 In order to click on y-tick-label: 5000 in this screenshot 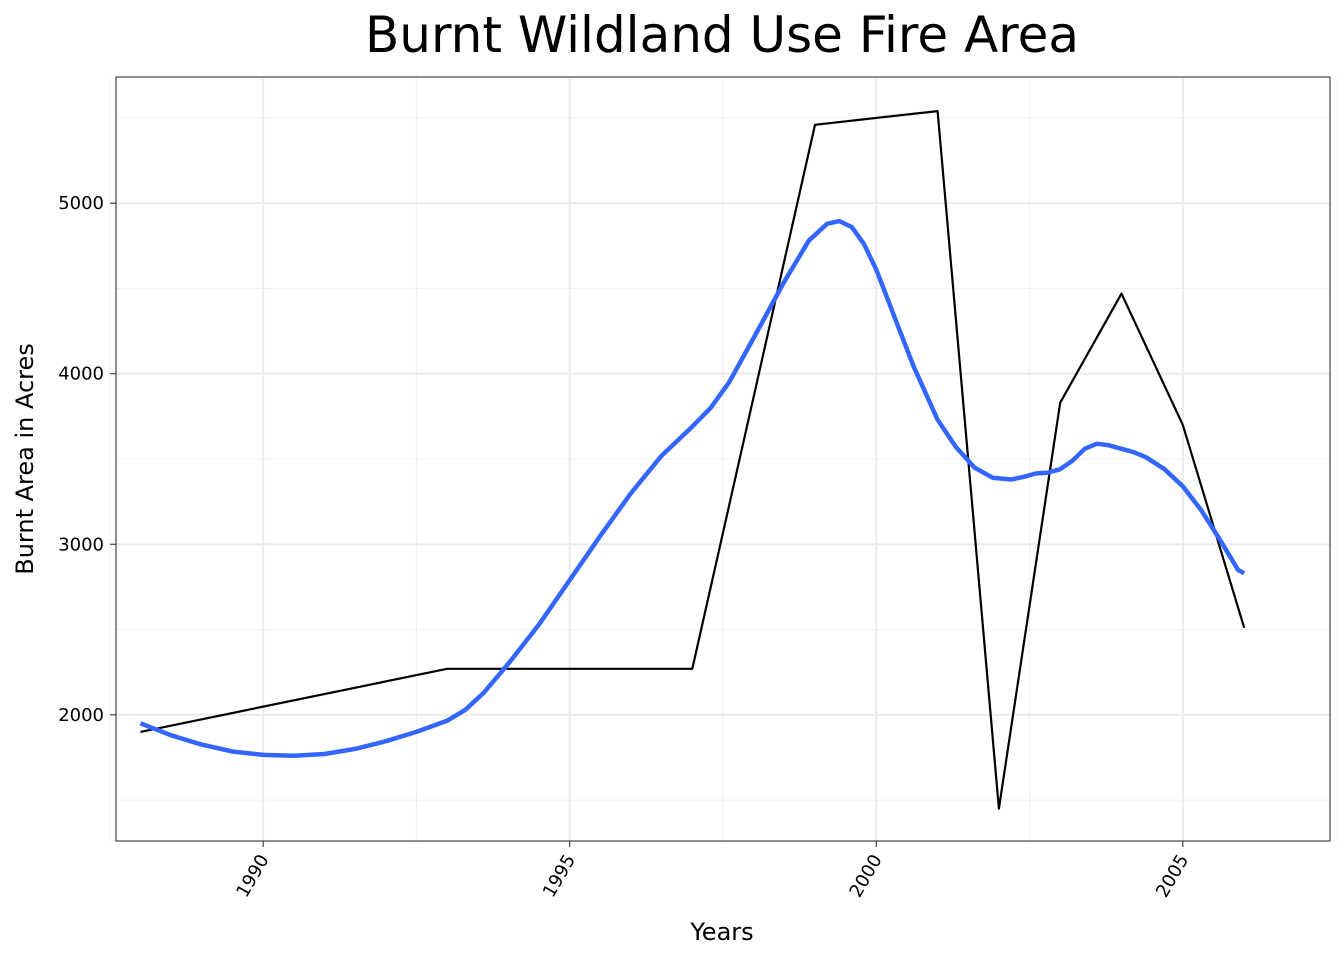, I will do `click(81, 203)`.